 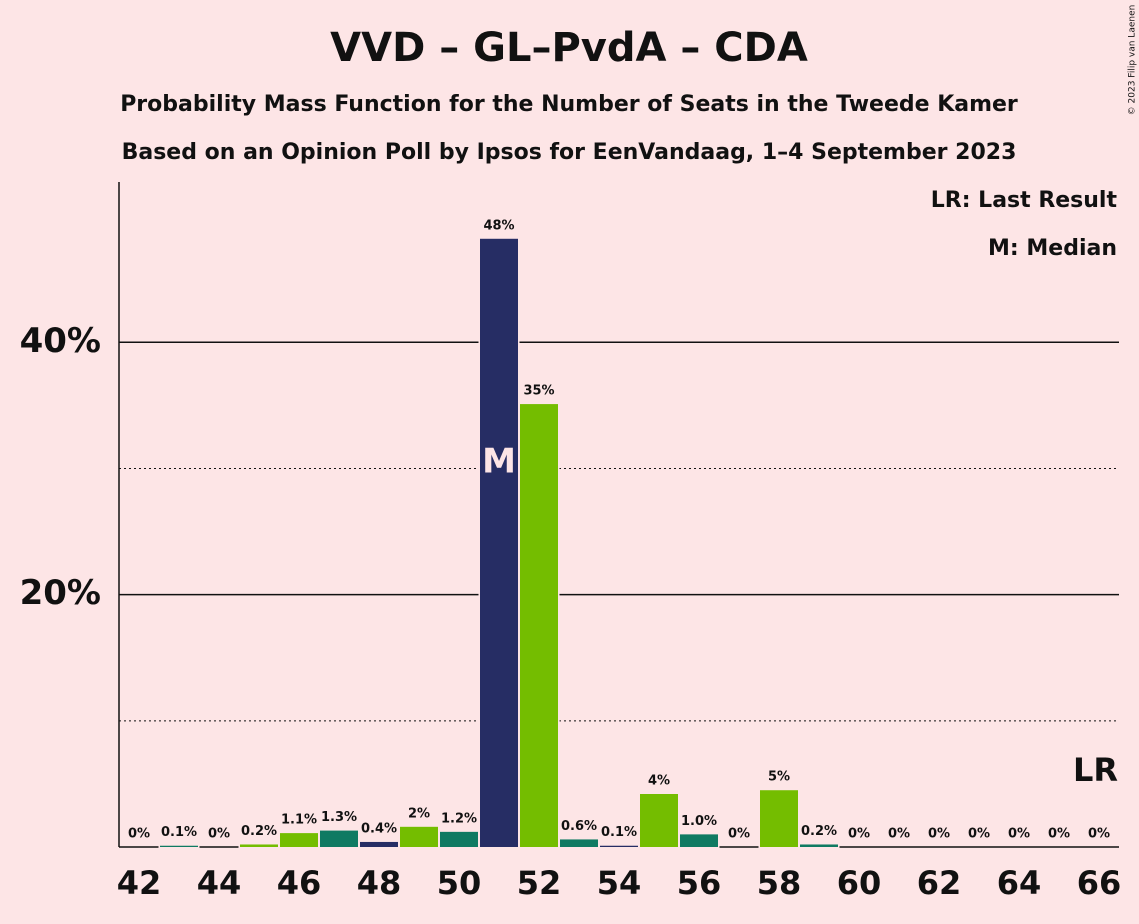 What do you see at coordinates (498, 225) in the screenshot?
I see `value-label: 48%` at bounding box center [498, 225].